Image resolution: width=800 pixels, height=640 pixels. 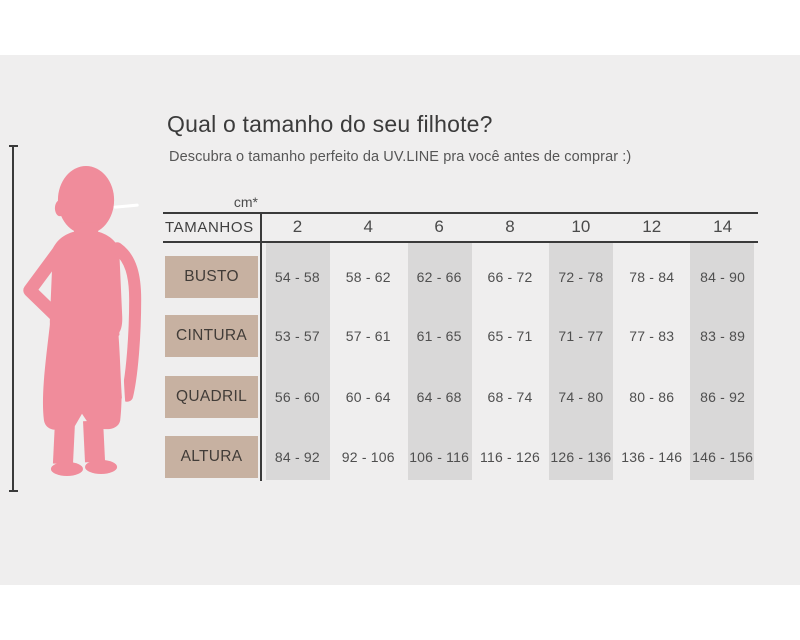 I want to click on size-column-header: 8, so click(x=510, y=226).